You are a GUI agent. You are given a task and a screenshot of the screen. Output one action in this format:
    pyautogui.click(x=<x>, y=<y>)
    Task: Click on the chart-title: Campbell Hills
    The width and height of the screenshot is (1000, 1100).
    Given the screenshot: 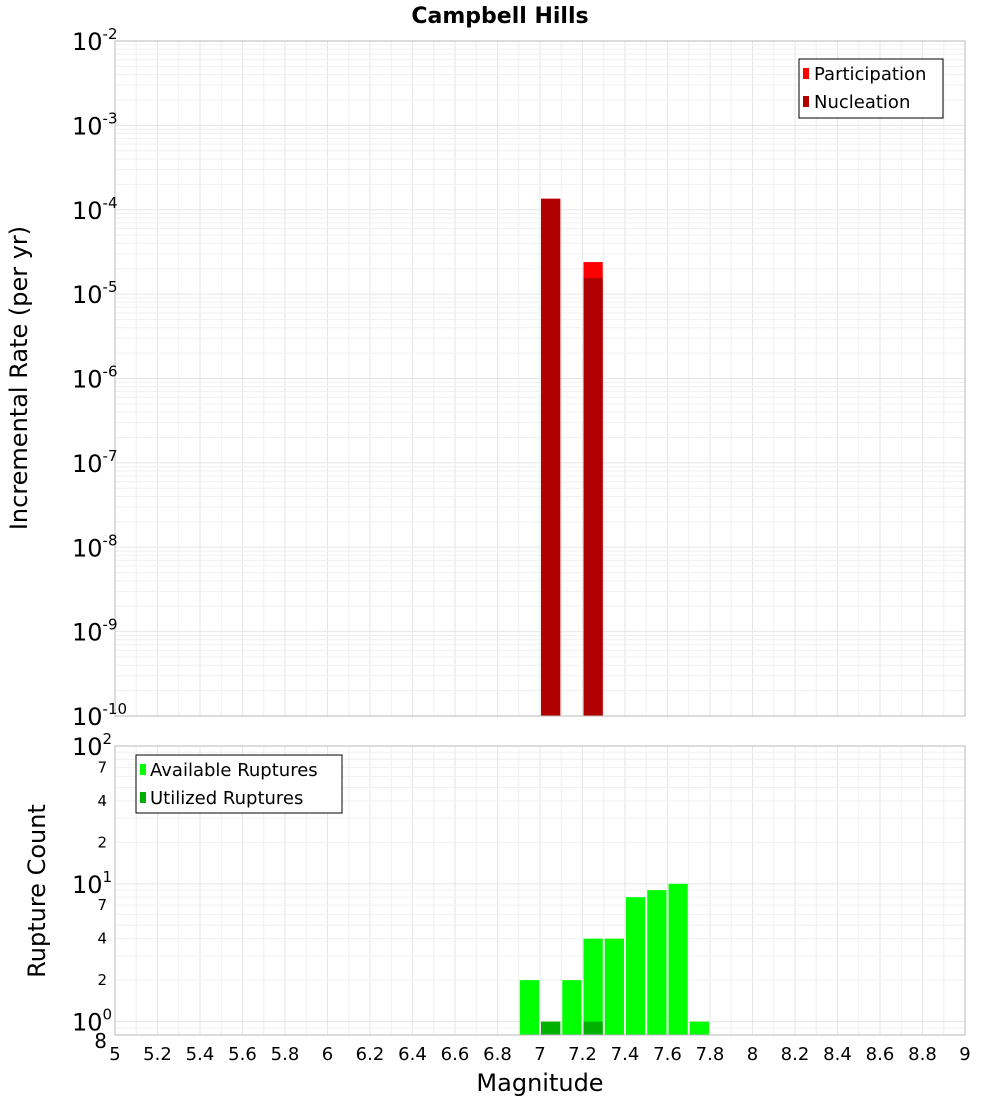 What is the action you would take?
    pyautogui.click(x=499, y=16)
    